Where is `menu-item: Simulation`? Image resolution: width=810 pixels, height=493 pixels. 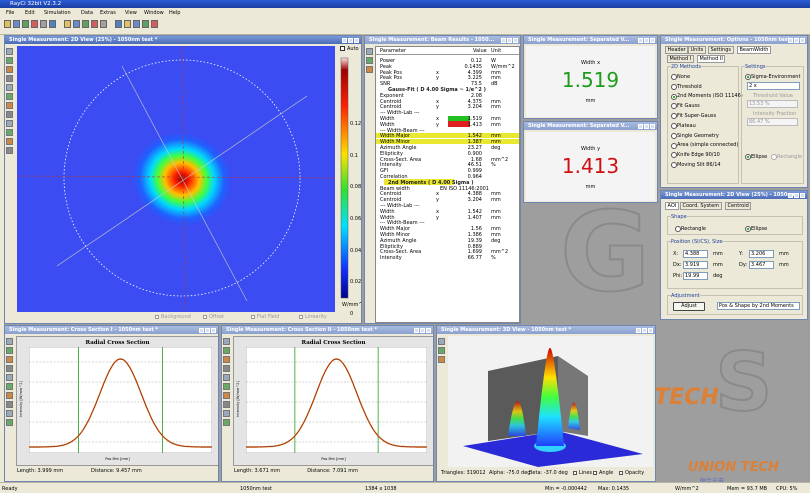
menu-item: Simulation is located at coordinates (57, 12).